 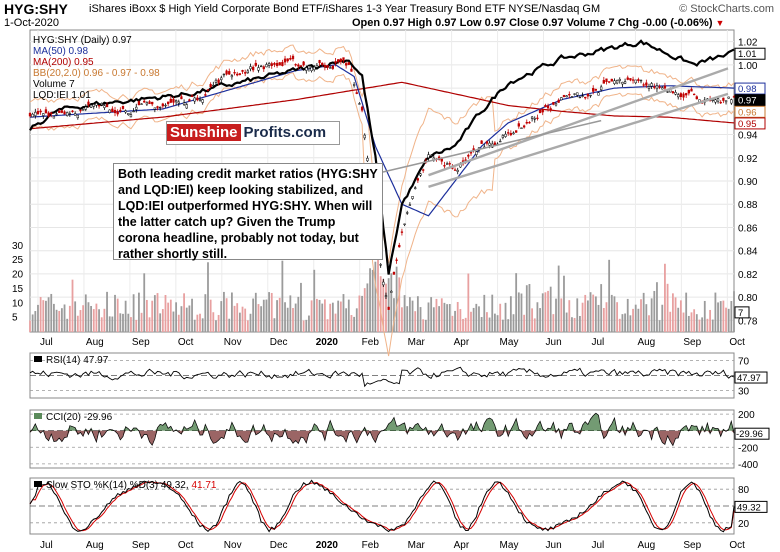 I want to click on trendline-lower, so click(x=578, y=140).